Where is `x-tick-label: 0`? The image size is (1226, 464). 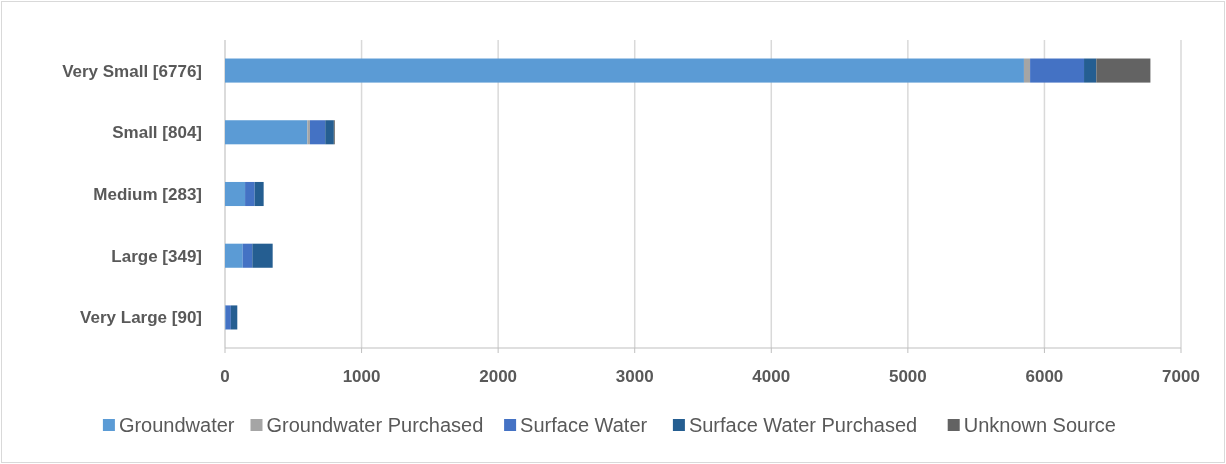
x-tick-label: 0 is located at coordinates (225, 376).